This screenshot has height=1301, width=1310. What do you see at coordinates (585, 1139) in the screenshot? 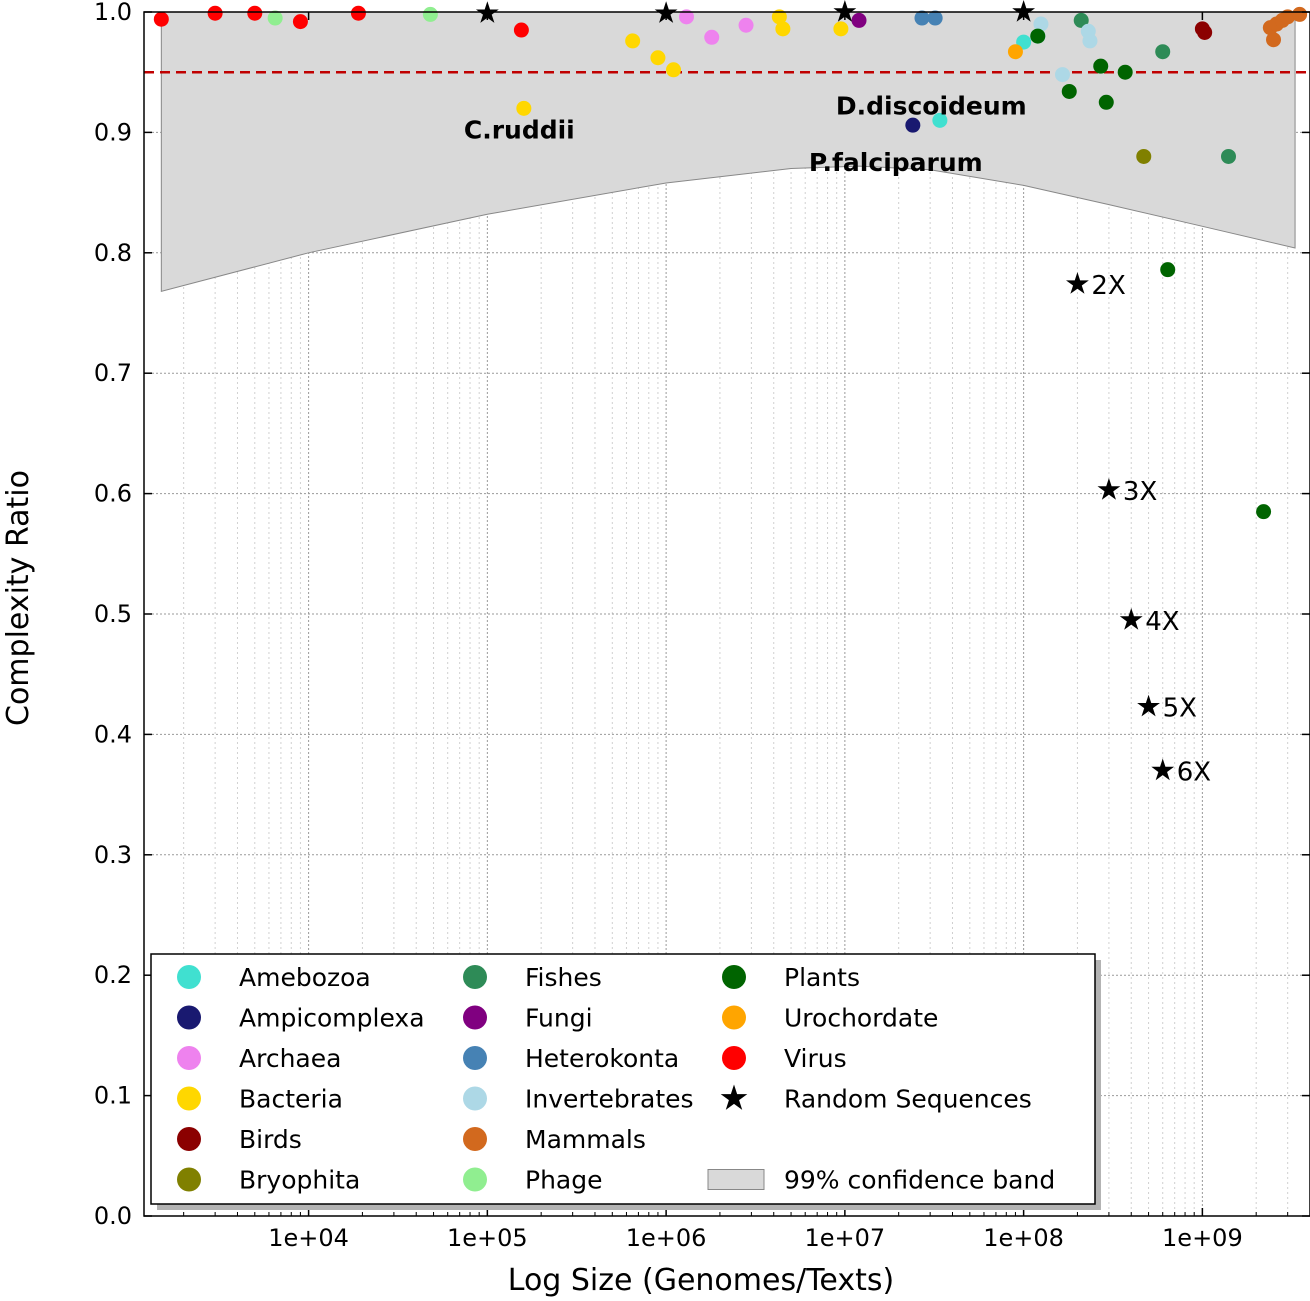
I see `legend-label-mammals: Mammals` at bounding box center [585, 1139].